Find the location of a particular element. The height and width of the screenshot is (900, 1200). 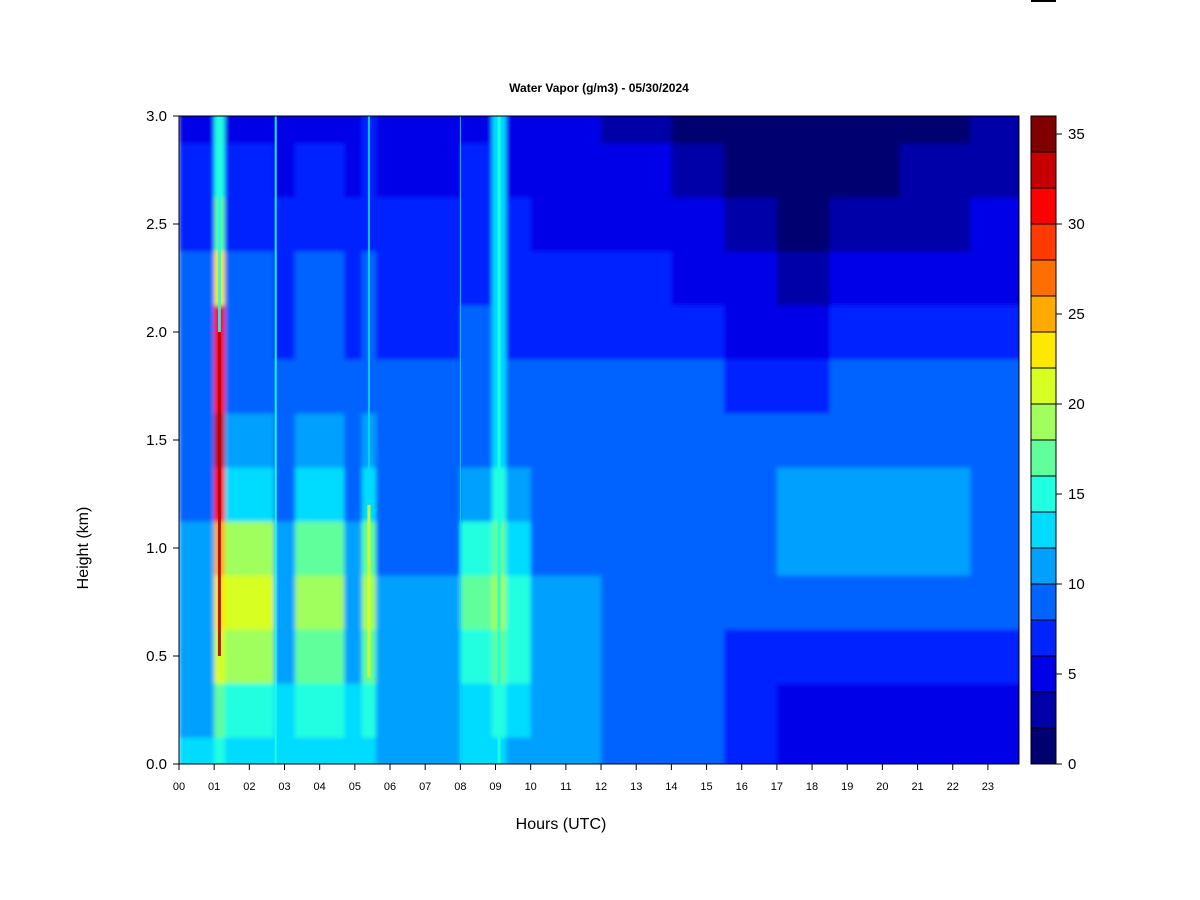

y-tick-label: 1.0 is located at coordinates (156, 548).